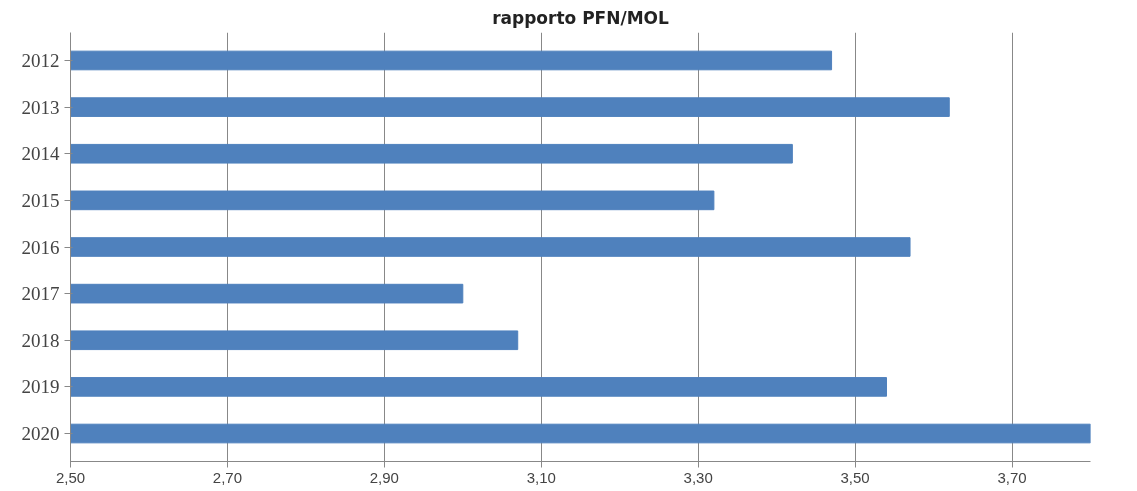 This screenshot has width=1137, height=491. Describe the element at coordinates (40, 340) in the screenshot. I see `y-tick-label: 2018` at that location.